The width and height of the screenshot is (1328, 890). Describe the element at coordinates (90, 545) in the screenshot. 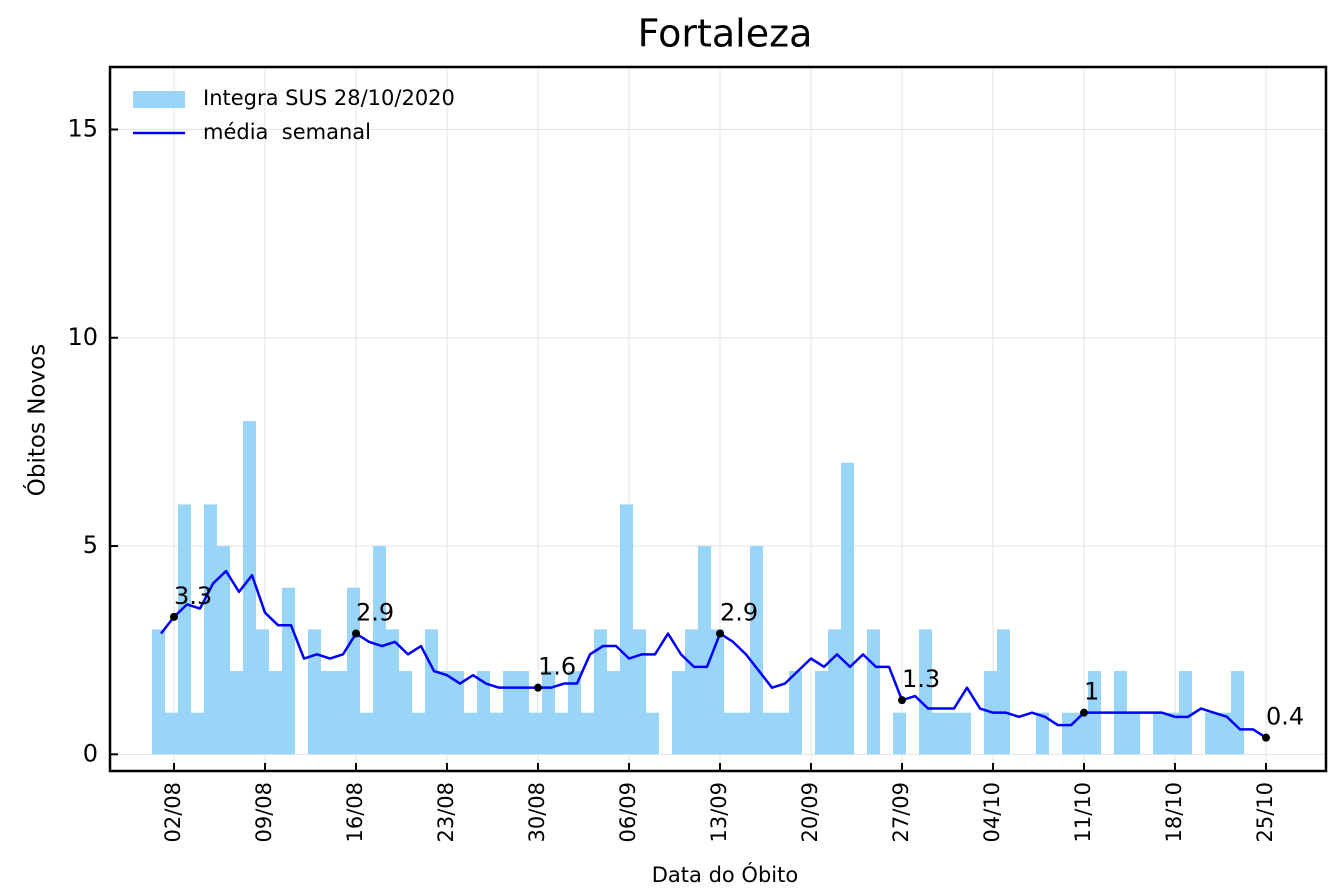

I see `y-tick-label: 5` at that location.